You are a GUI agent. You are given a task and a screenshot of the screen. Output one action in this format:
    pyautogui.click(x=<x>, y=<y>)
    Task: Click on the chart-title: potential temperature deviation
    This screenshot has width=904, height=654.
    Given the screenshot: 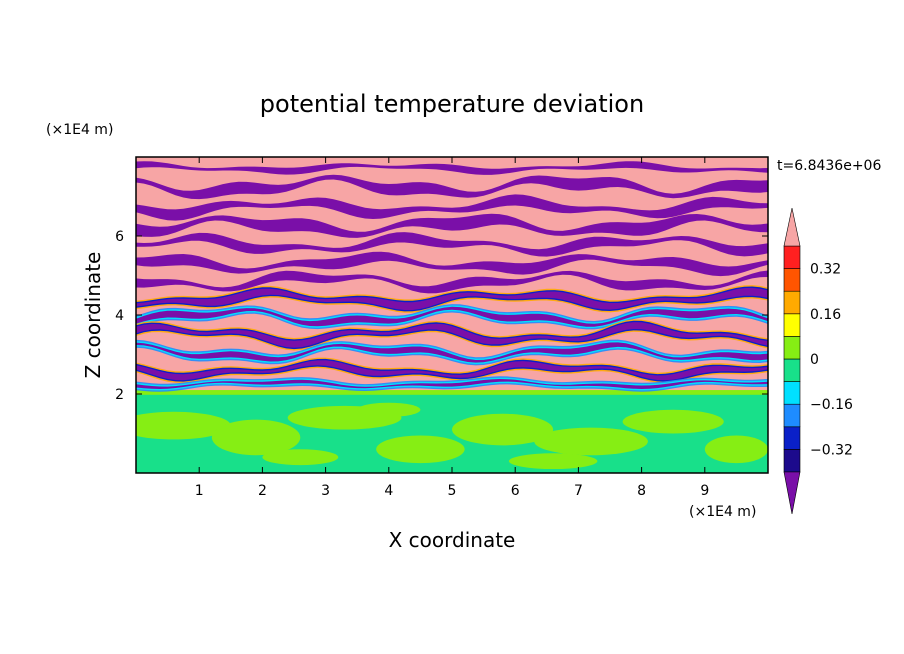 What is the action you would take?
    pyautogui.click(x=452, y=104)
    